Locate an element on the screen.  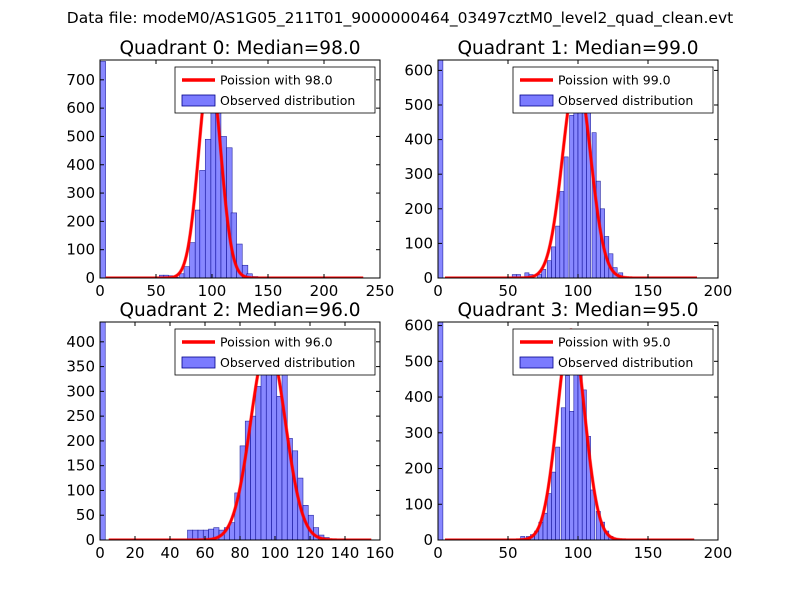
quadrant-3-legend-observed-swatch is located at coordinates (536, 362).